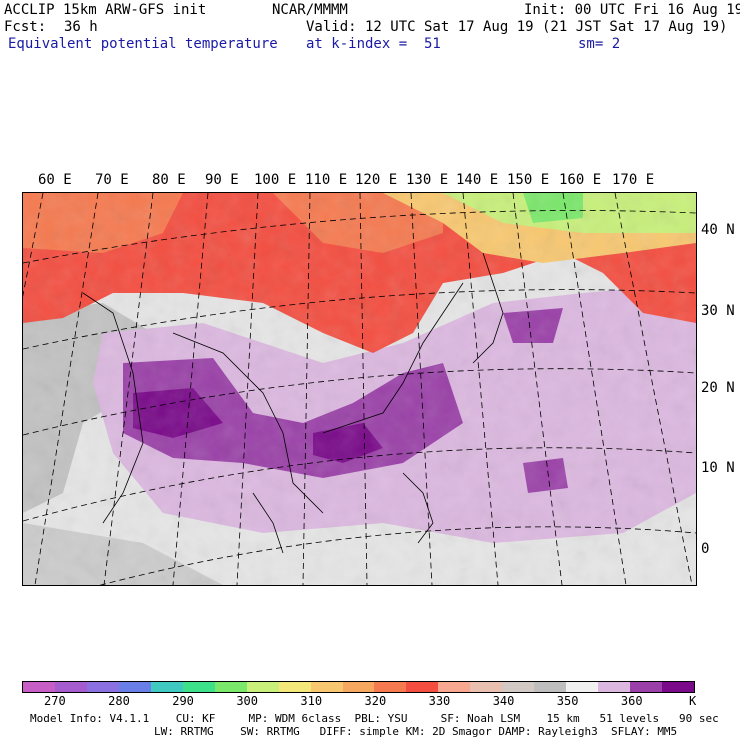  Describe the element at coordinates (567, 701) in the screenshot. I see `colorbar-tick-8: 350` at that location.